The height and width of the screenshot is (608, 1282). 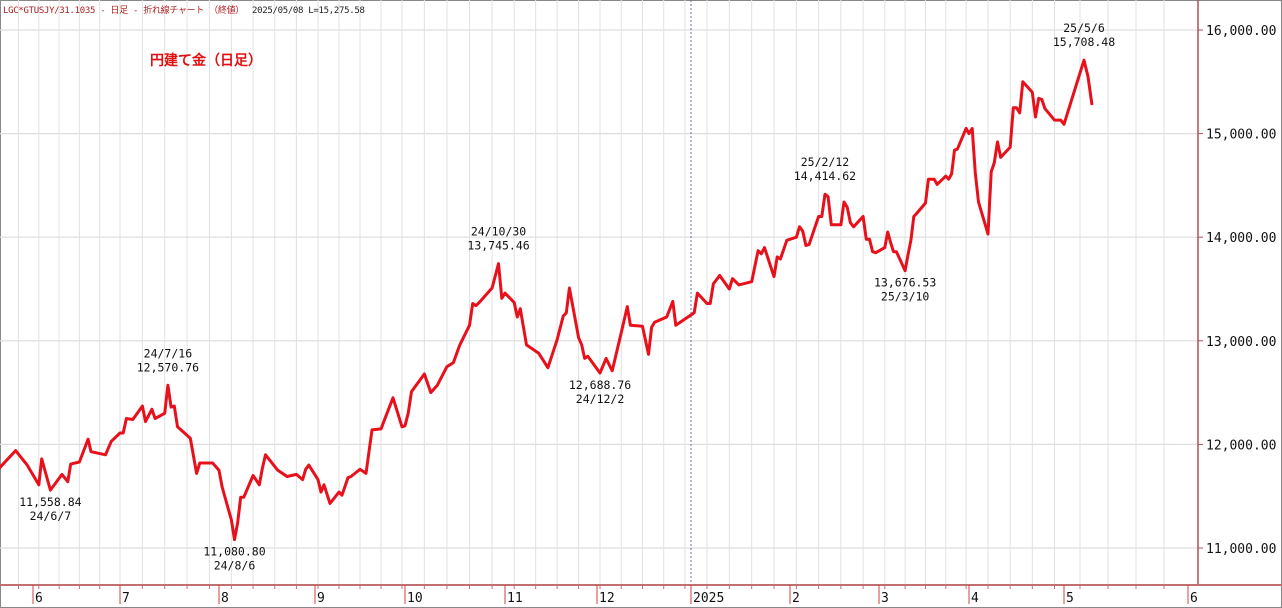 What do you see at coordinates (206, 61) in the screenshot?
I see `chart-title: 円建て金（日足）` at bounding box center [206, 61].